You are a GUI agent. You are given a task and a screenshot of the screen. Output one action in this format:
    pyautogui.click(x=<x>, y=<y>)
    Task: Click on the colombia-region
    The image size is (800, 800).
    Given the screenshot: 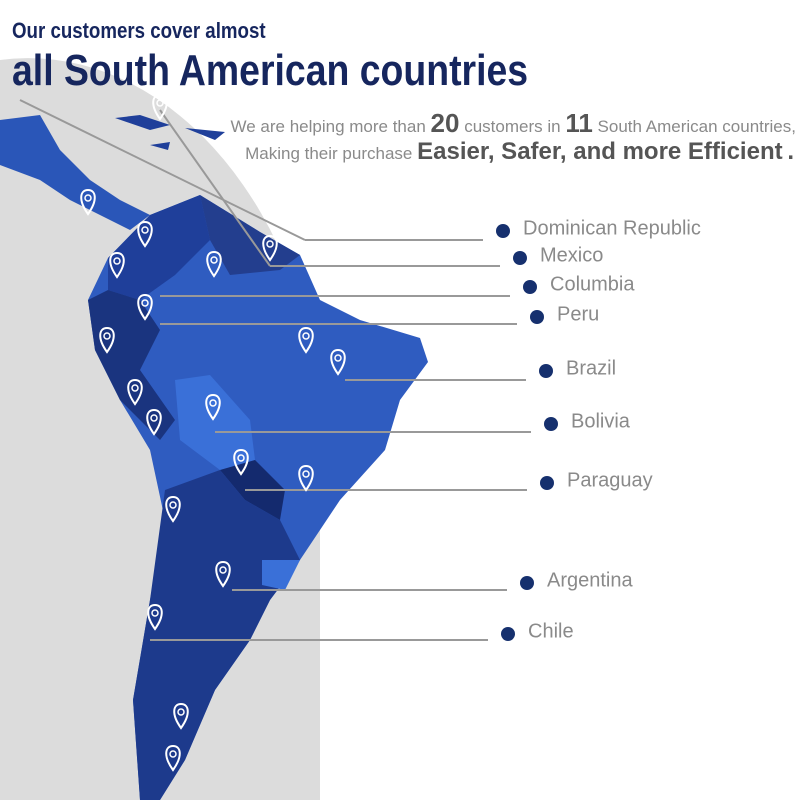 What is the action you would take?
    pyautogui.click(x=159, y=247)
    